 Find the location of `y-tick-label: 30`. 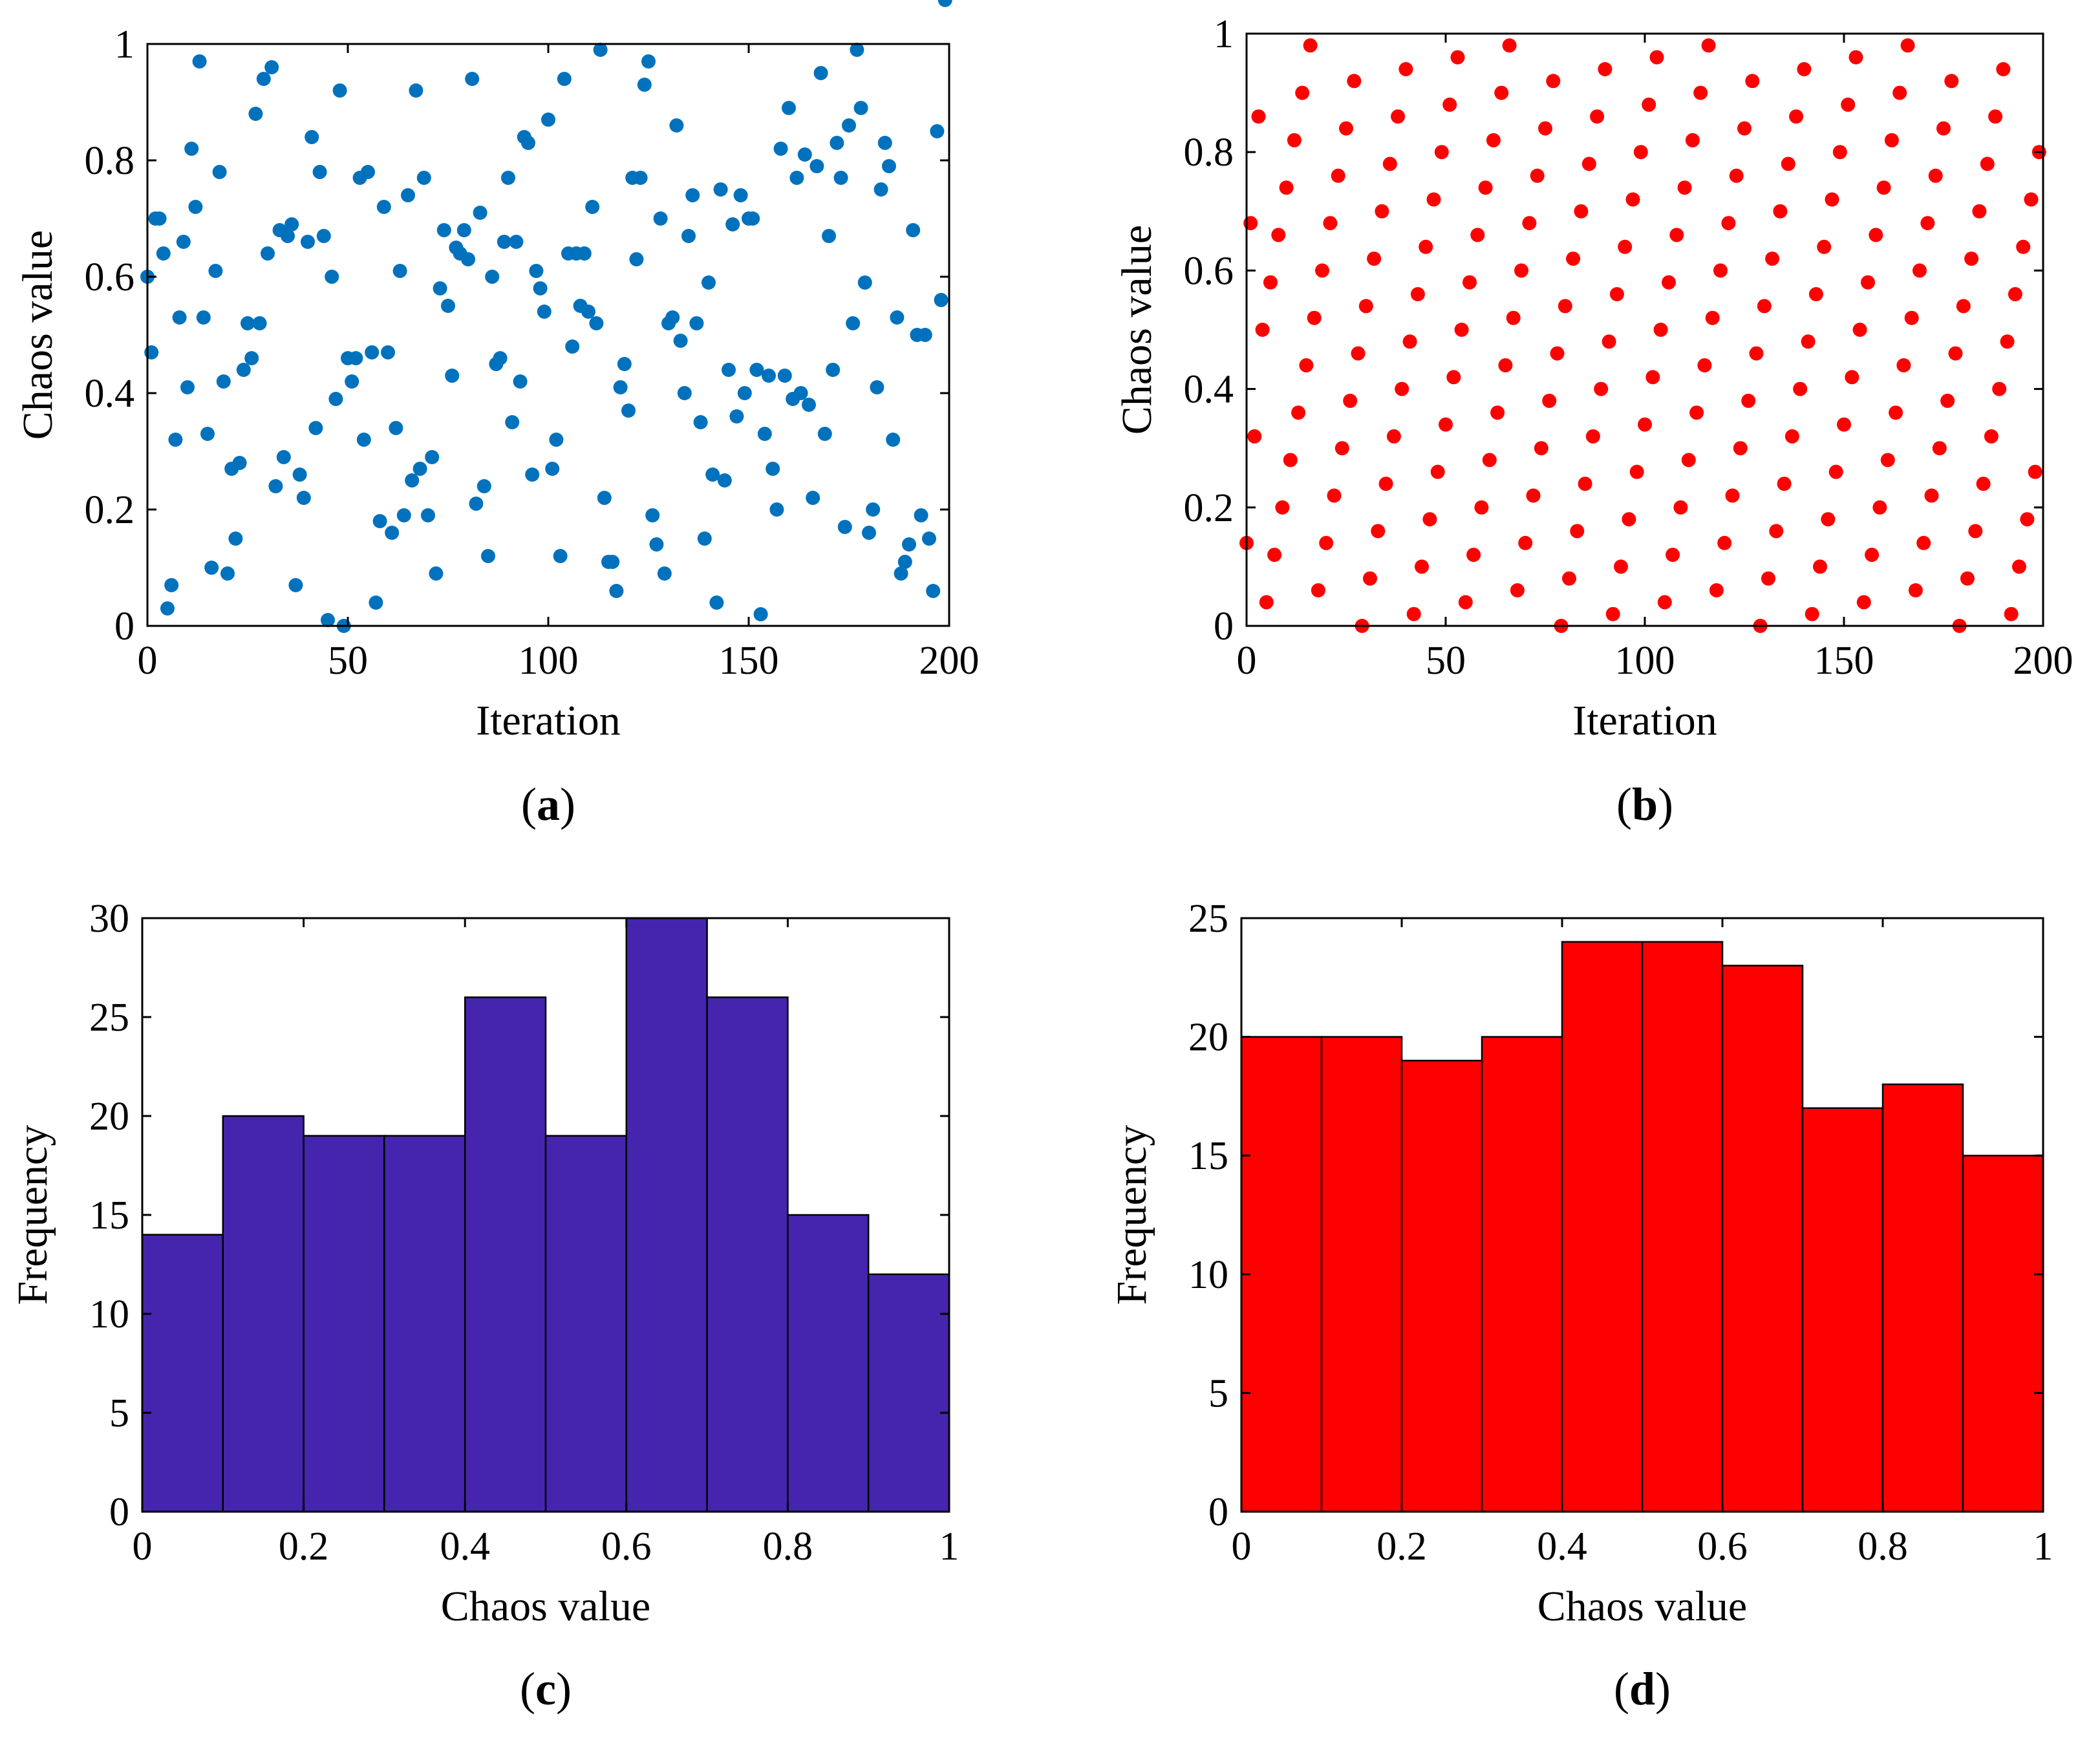

y-tick-label: 30 is located at coordinates (109, 919).